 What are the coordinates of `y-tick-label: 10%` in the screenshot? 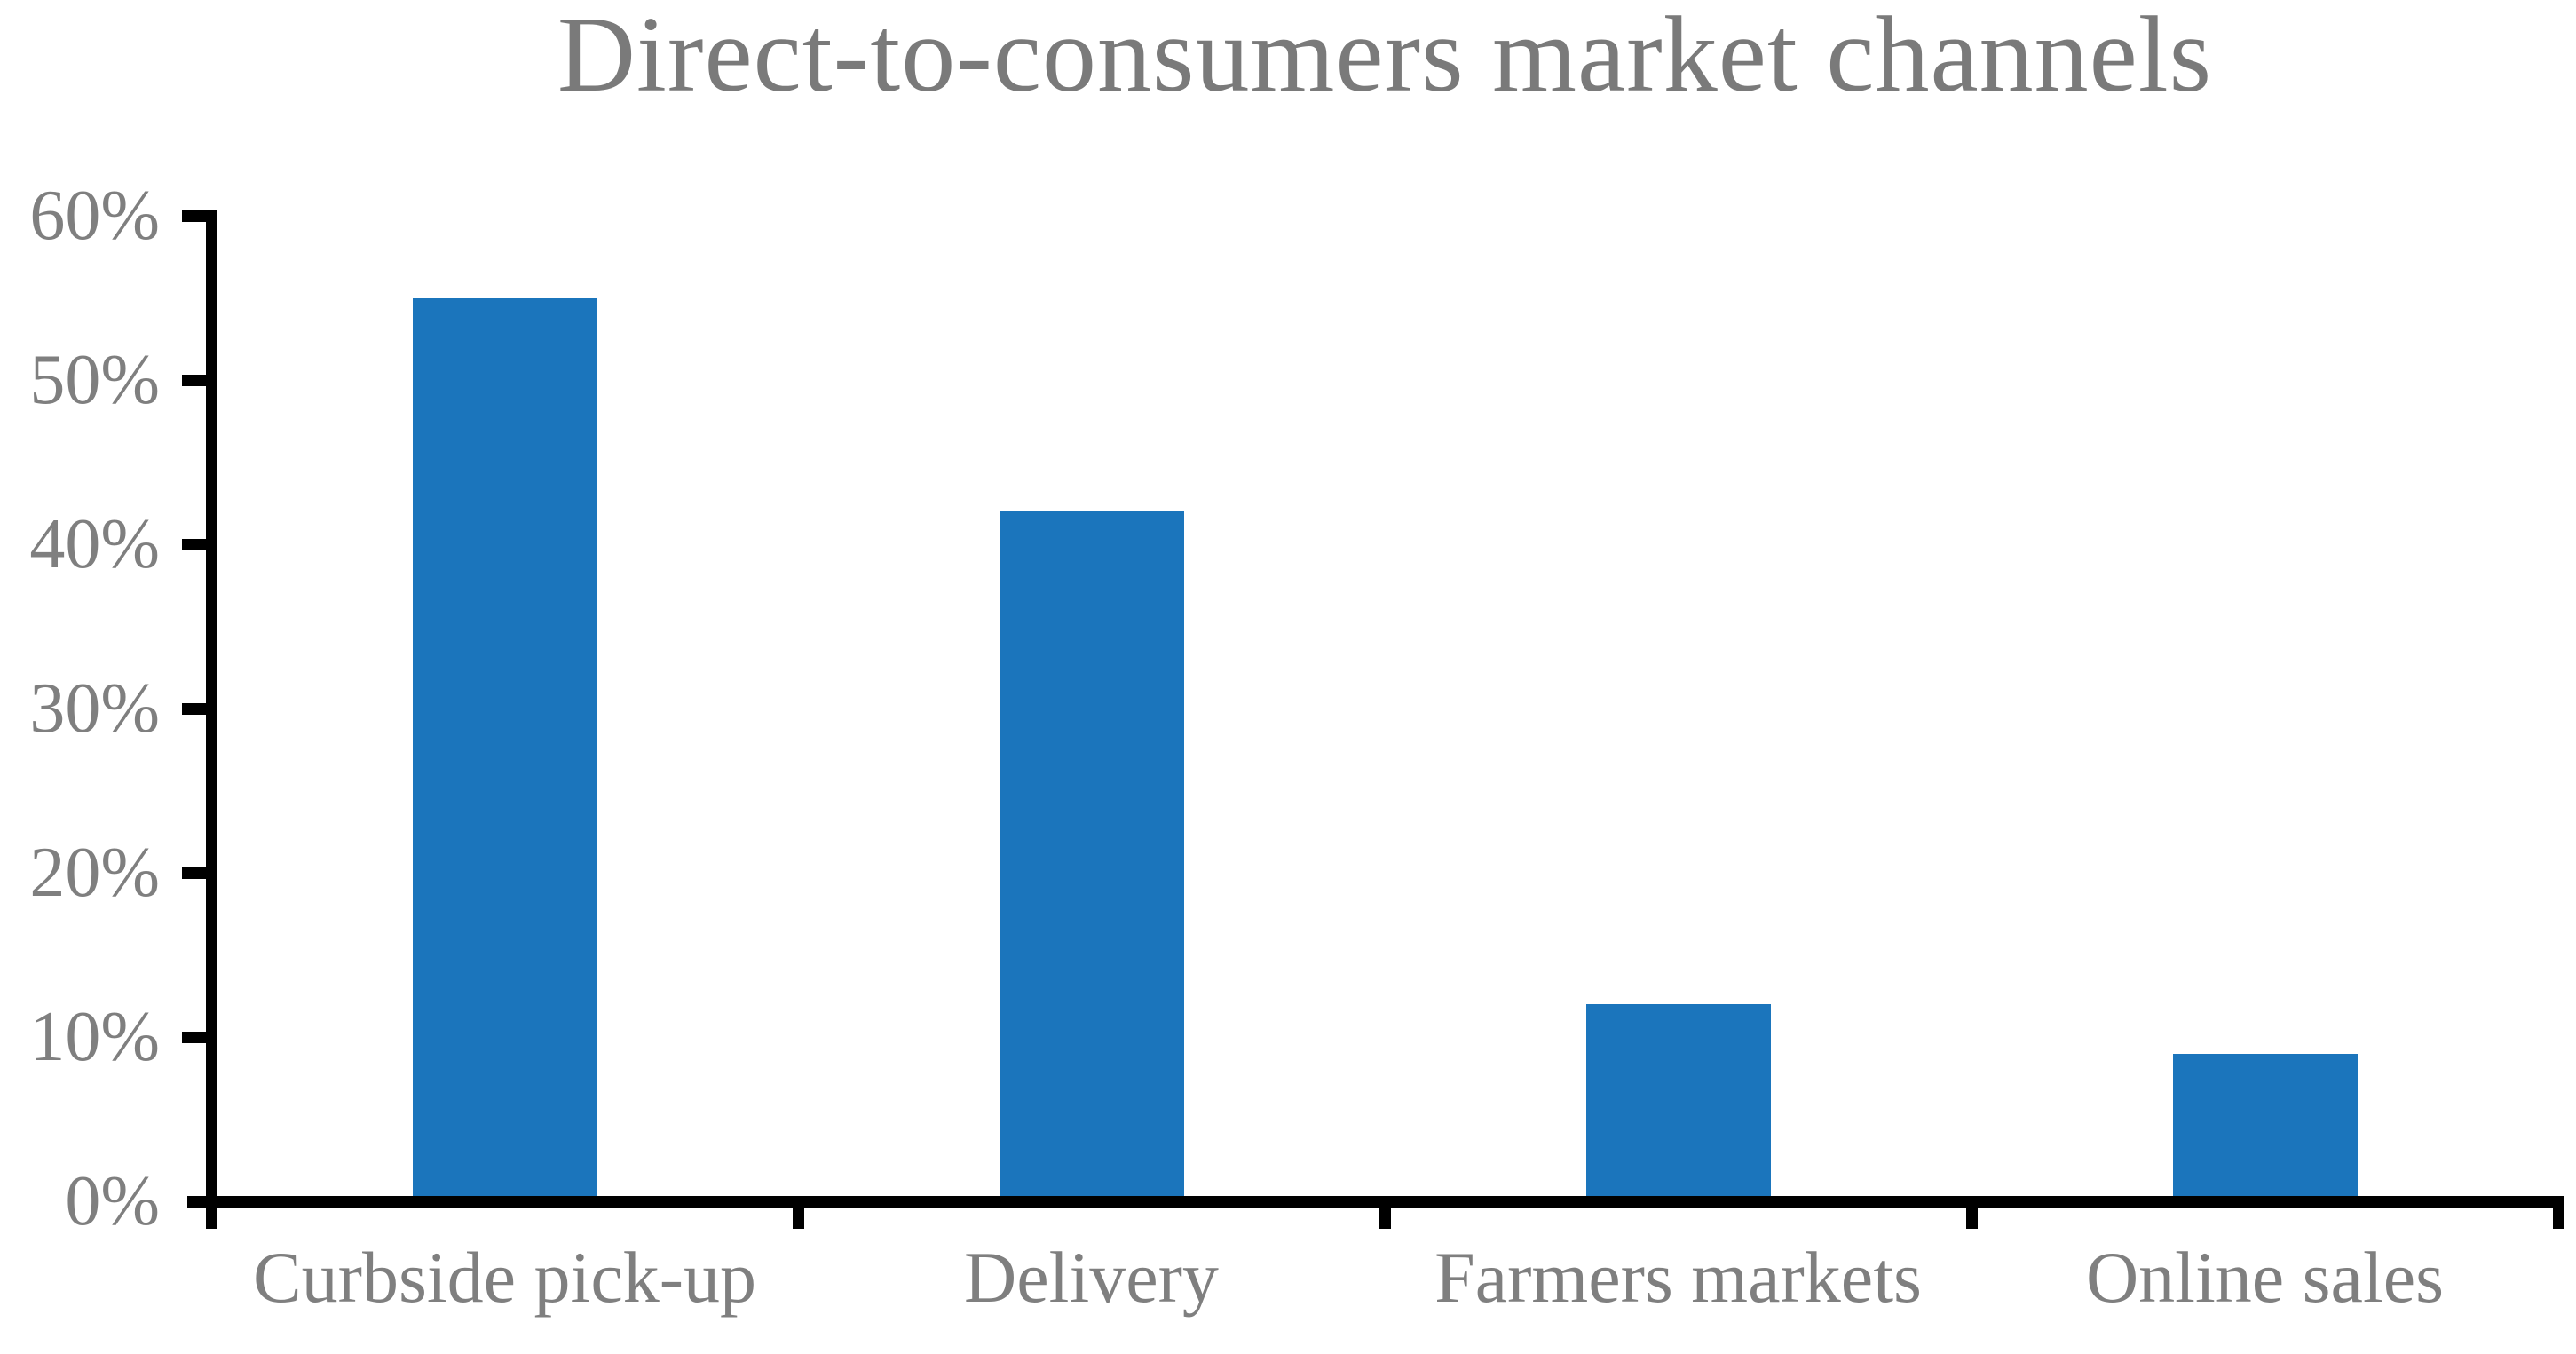 It's located at (94, 1037).